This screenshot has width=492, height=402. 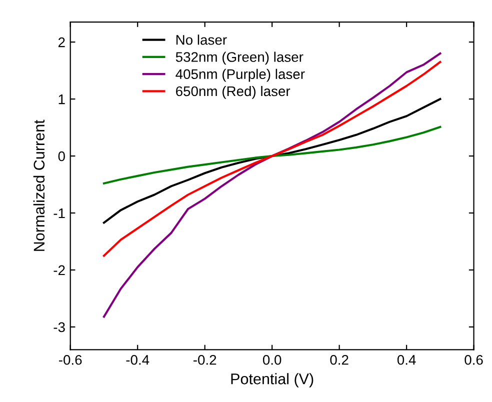 What do you see at coordinates (204, 359) in the screenshot?
I see `x-tick-label: -0.2` at bounding box center [204, 359].